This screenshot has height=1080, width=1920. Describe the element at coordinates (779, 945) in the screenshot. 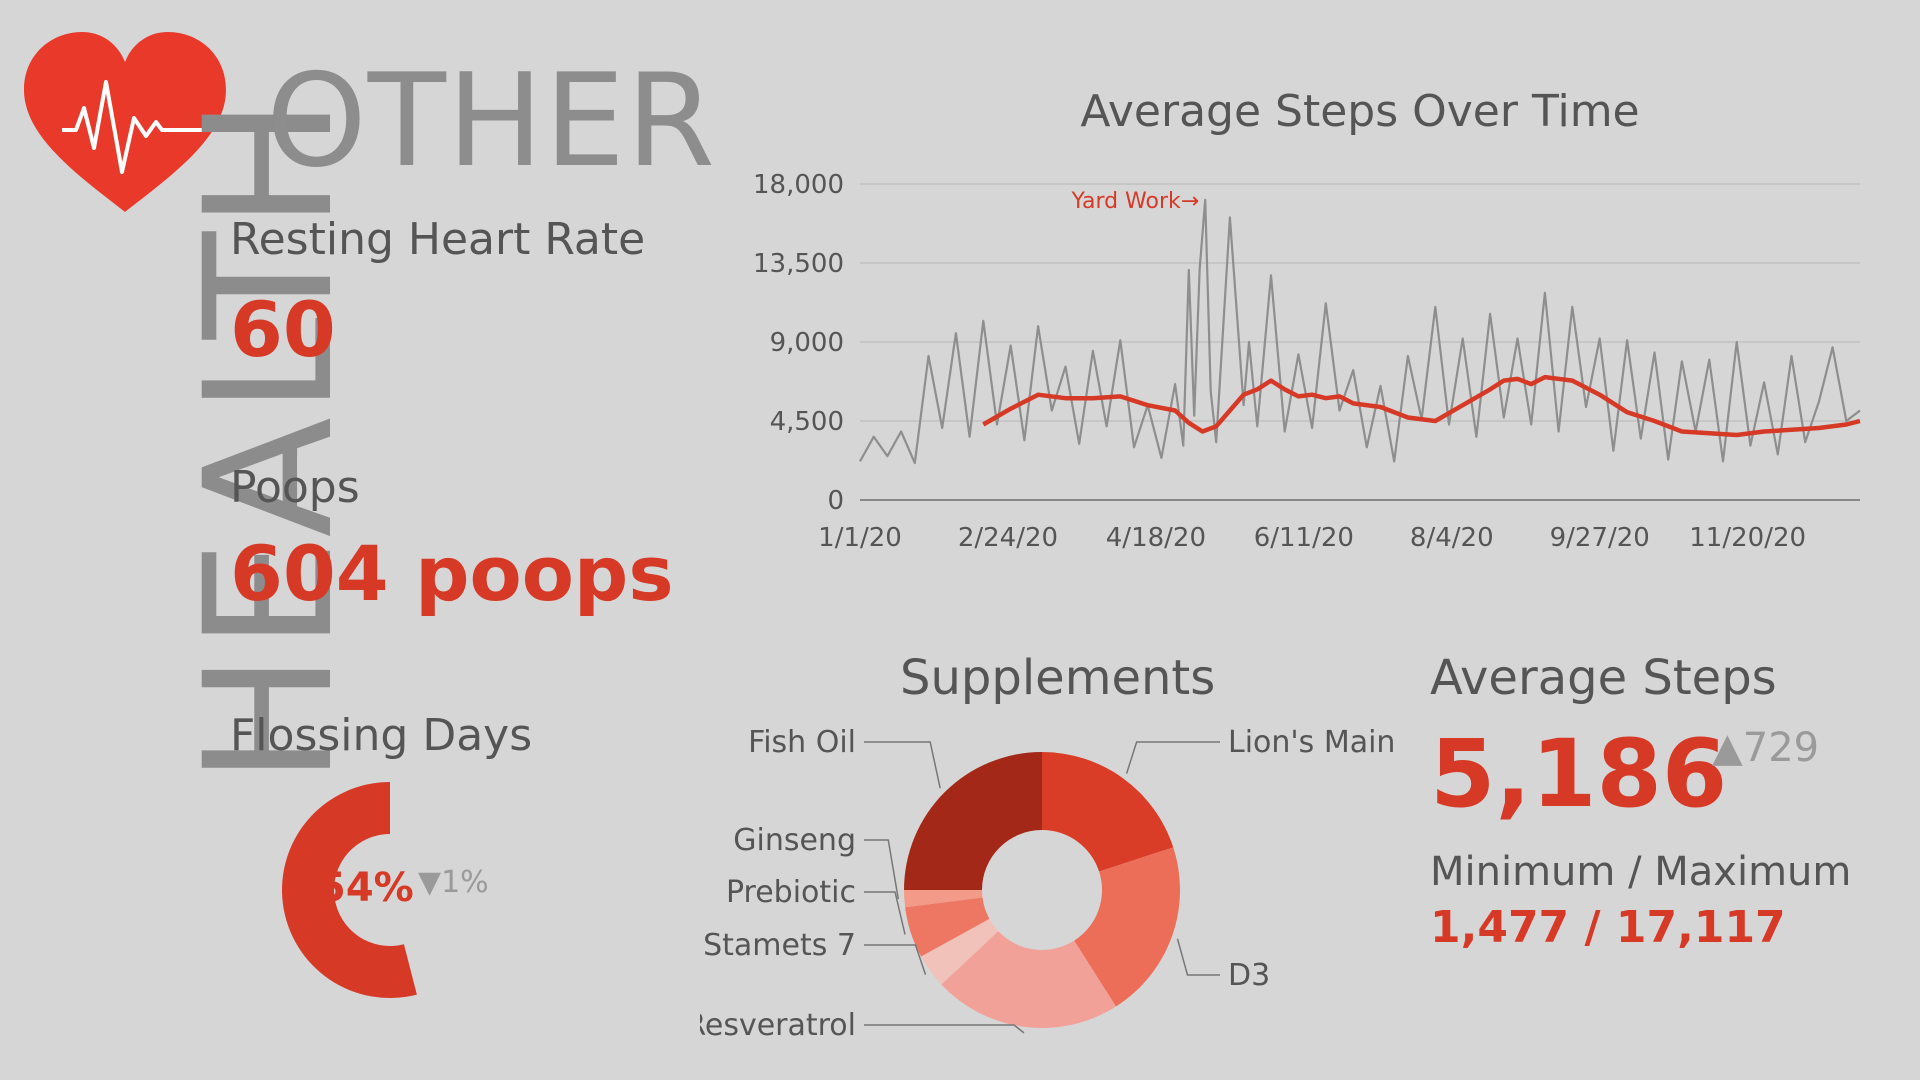

I see `donut-label: Stamets 7` at that location.